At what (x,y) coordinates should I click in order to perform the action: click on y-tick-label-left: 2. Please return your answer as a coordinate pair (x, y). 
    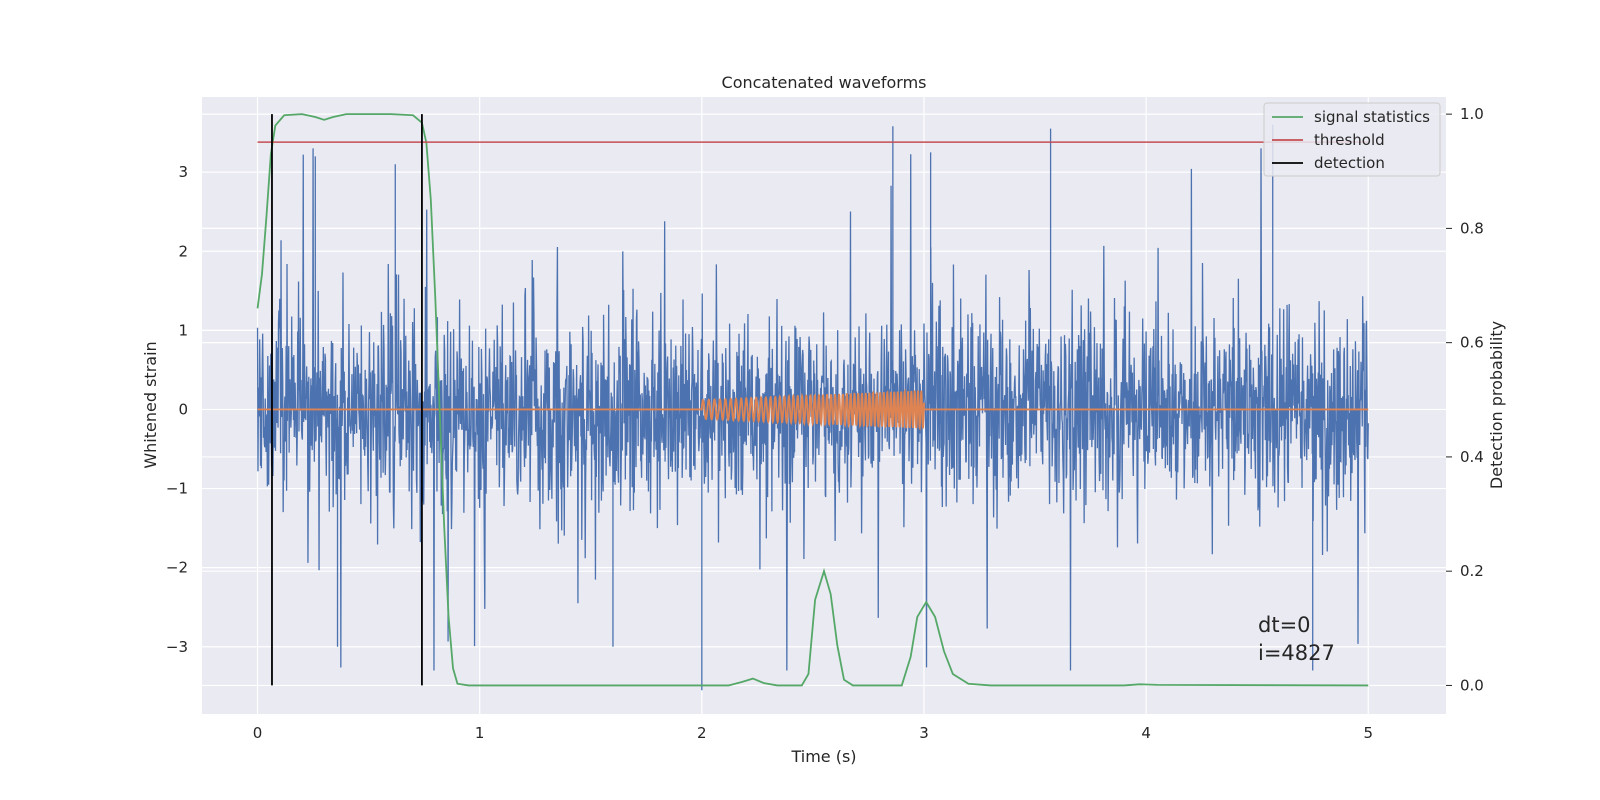
    Looking at the image, I should click on (183, 251).